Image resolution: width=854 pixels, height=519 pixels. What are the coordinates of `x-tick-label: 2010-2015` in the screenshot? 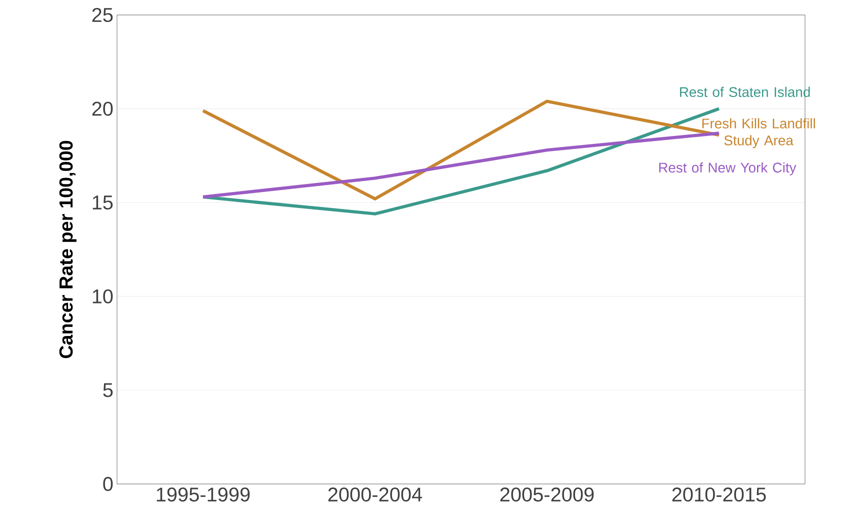 It's located at (719, 495).